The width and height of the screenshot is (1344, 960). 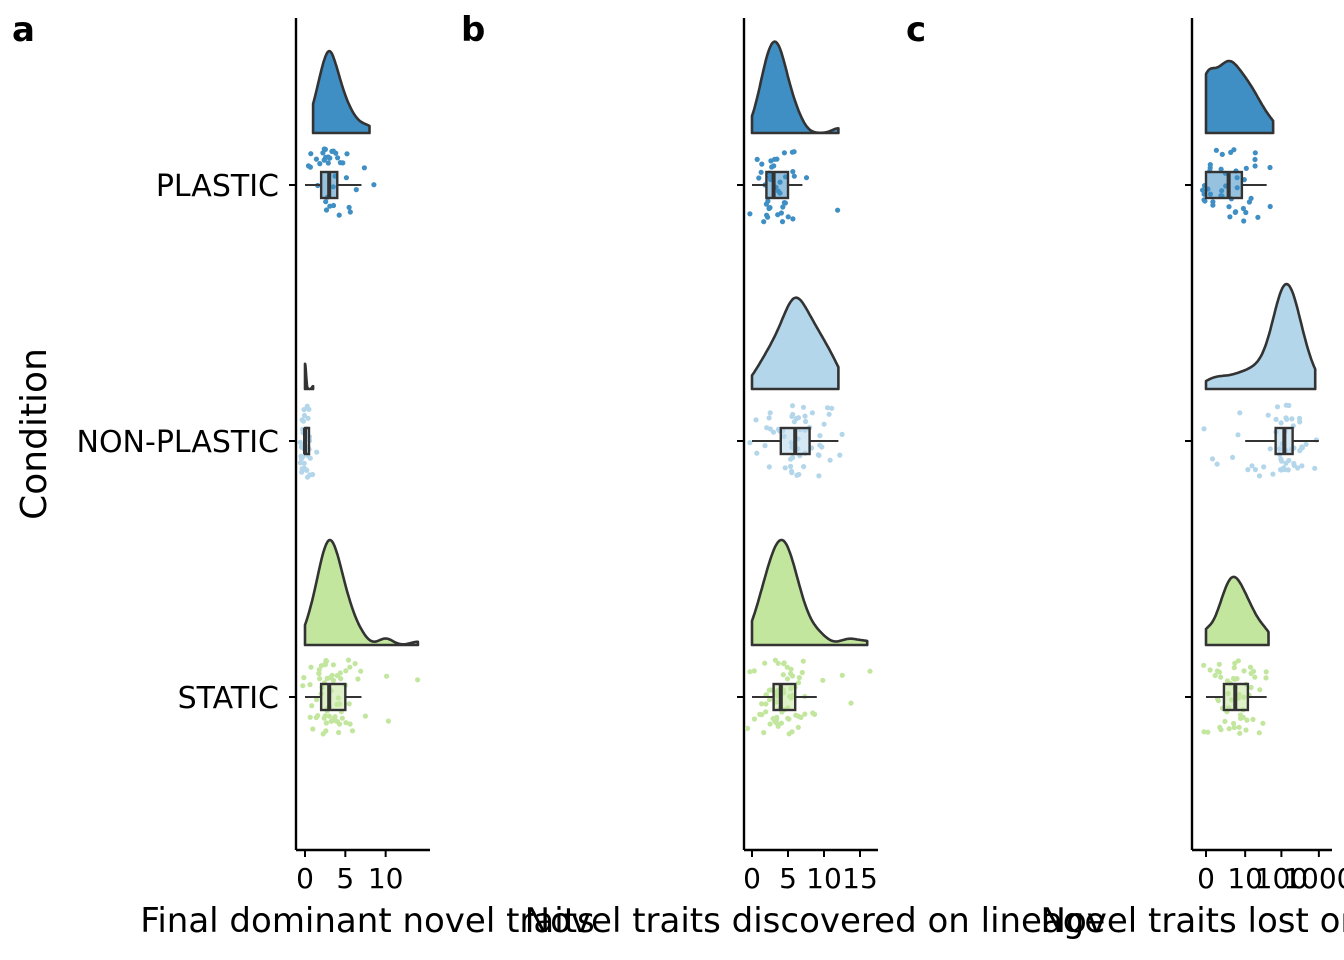 What do you see at coordinates (333, 697) in the screenshot?
I see `box-static` at bounding box center [333, 697].